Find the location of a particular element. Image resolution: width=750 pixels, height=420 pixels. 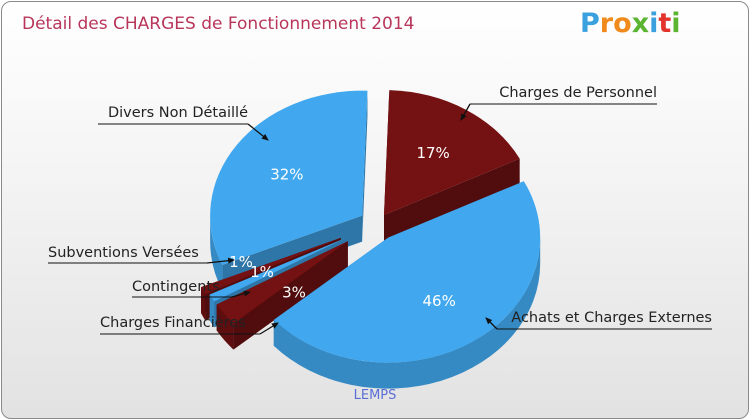

slice-category-label: Contingents is located at coordinates (176, 287).